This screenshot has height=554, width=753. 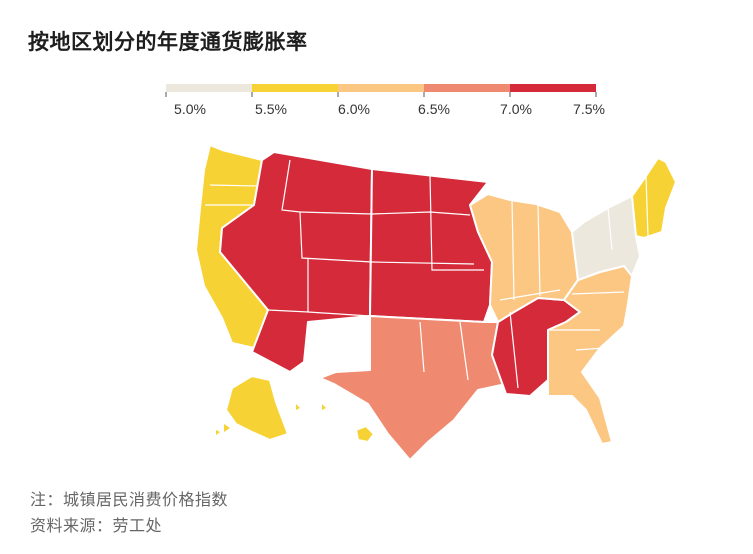 What do you see at coordinates (386, 100) in the screenshot?
I see `legend: 5.0% 5.5% 6.0% 6.5% 7.0% 7.5%` at bounding box center [386, 100].